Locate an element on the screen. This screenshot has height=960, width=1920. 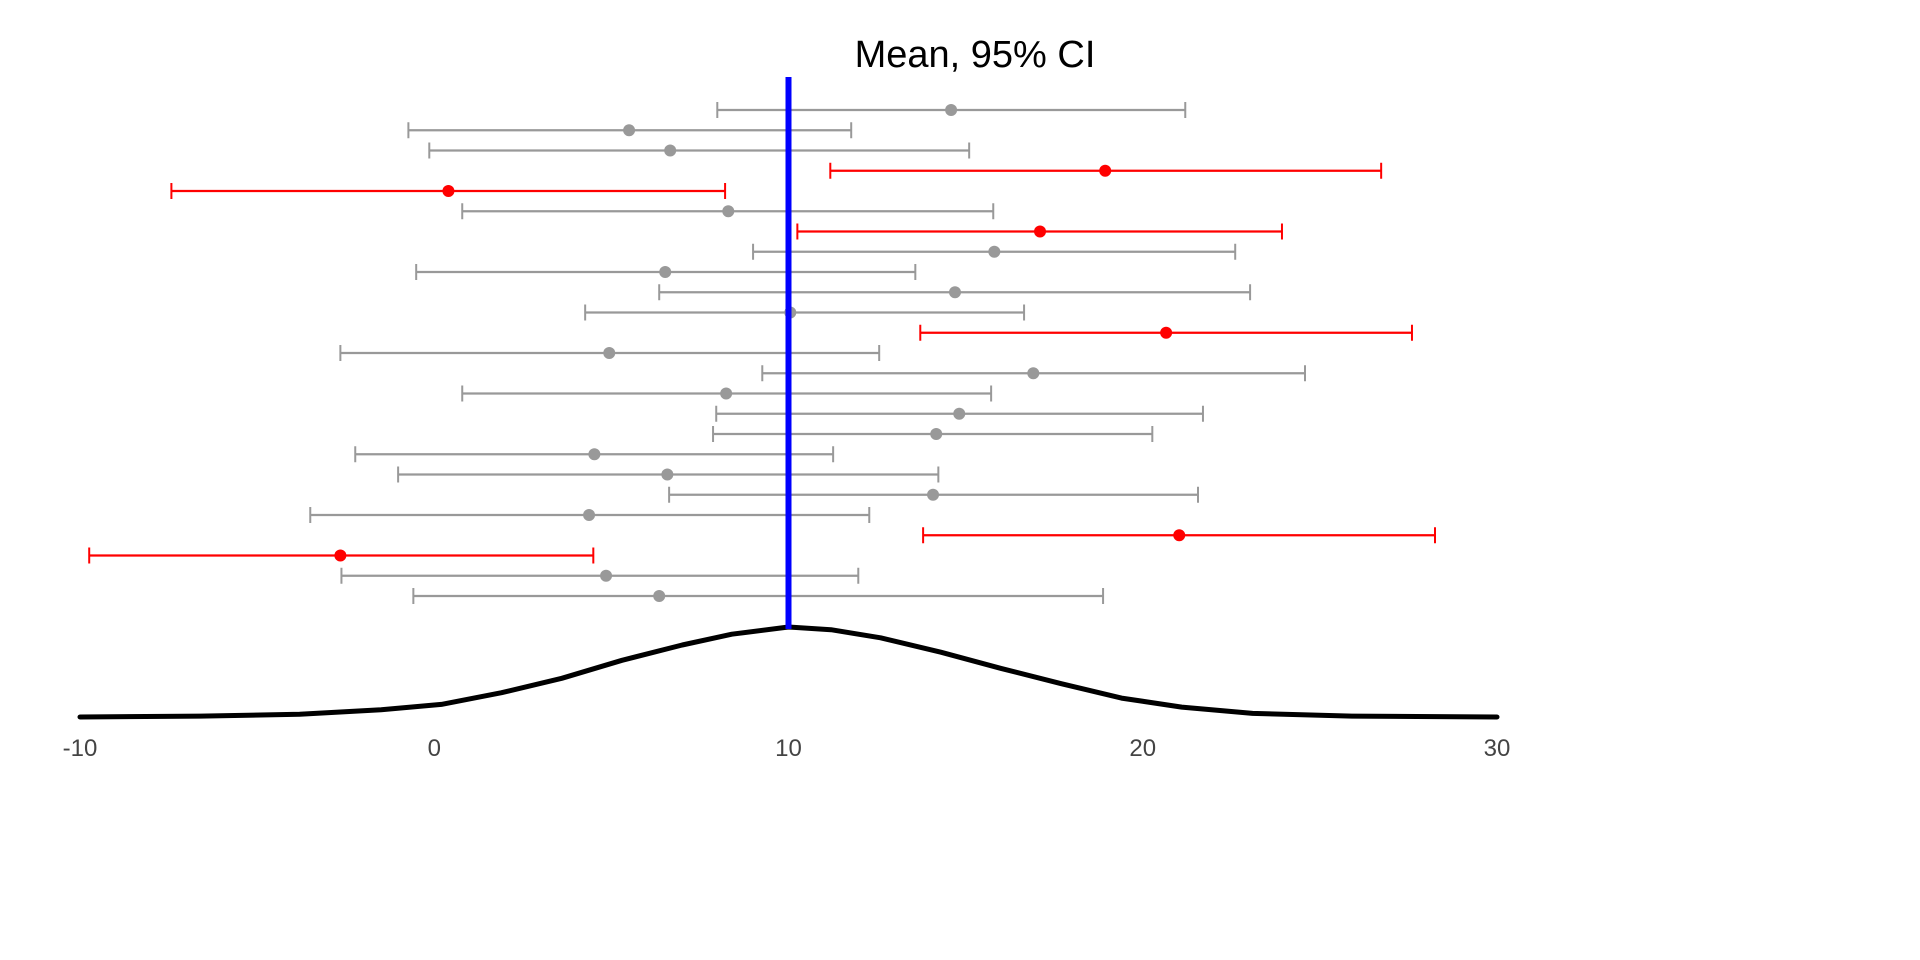
chart-title: Mean, 95% CI is located at coordinates (975, 55).